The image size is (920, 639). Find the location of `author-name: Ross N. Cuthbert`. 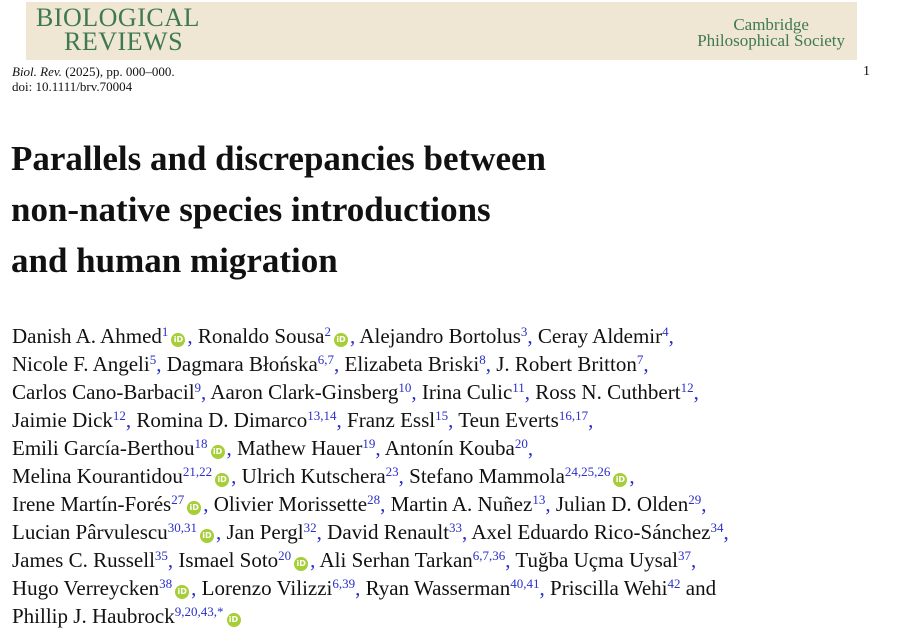

author-name: Ross N. Cuthbert is located at coordinates (608, 392).